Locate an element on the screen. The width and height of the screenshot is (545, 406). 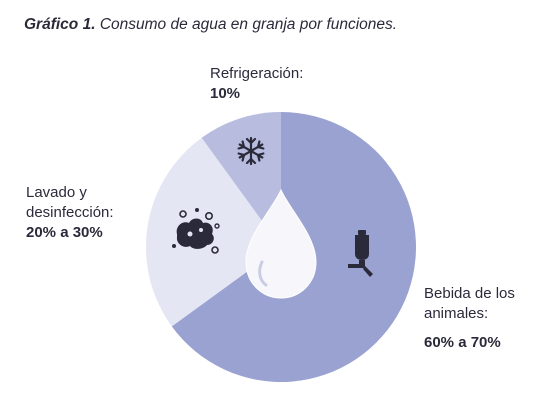
snowflake-icon is located at coordinates (251, 151).